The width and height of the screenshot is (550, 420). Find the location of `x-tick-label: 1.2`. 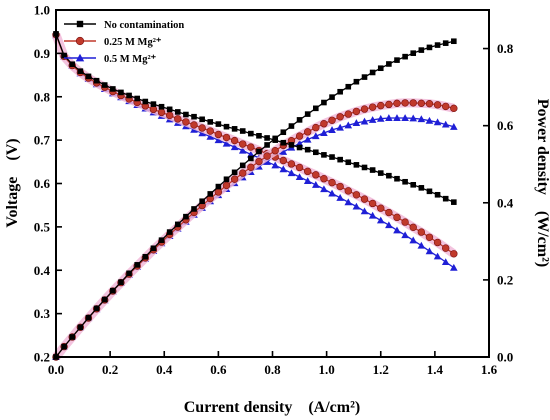

x-tick-label: 1.2 is located at coordinates (381, 369).